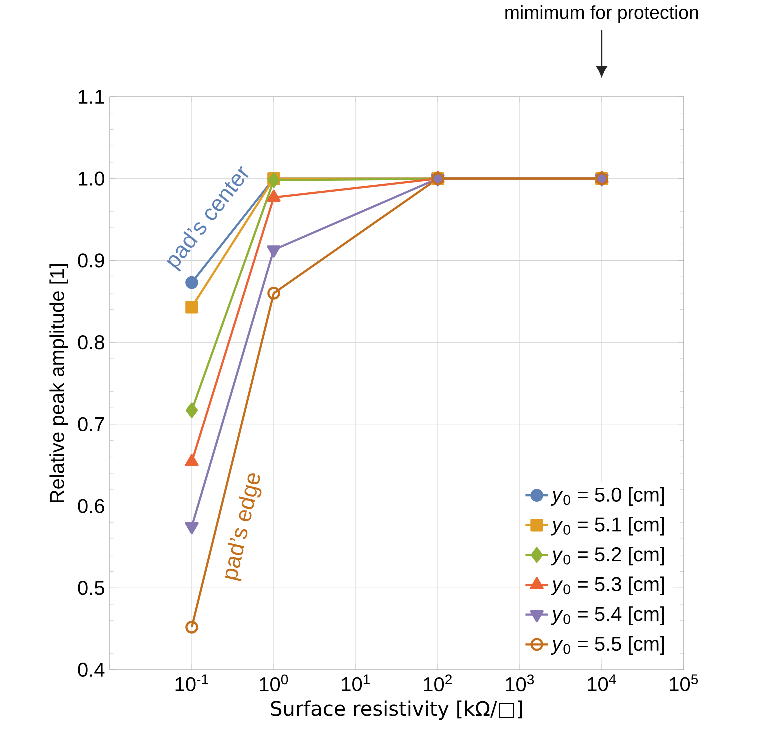 This screenshot has height=754, width=758. I want to click on x-tick-label: 10$^{0}$, so click(274, 683).